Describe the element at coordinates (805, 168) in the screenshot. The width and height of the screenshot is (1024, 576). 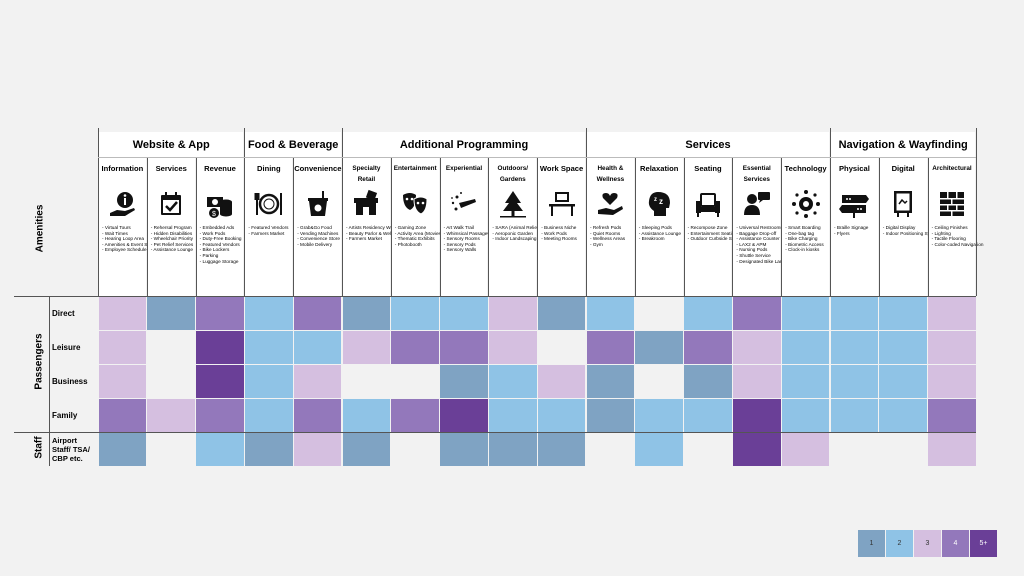
I see `column-title: Technology` at that location.